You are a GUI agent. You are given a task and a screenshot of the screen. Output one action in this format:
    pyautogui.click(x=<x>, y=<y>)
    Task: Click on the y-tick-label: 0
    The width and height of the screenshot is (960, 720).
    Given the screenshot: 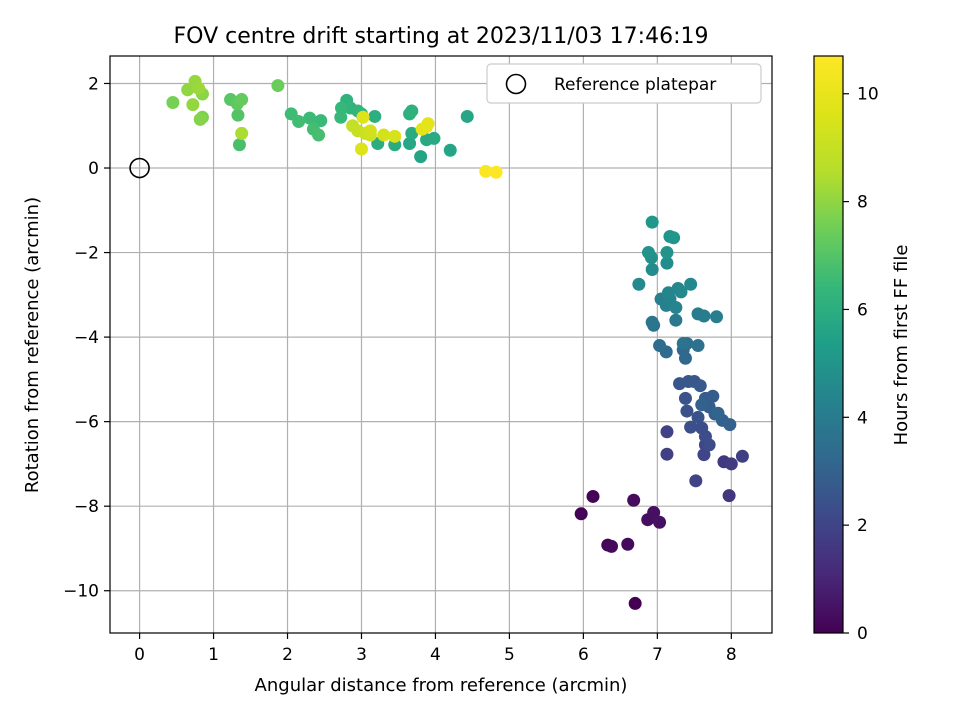 What is the action you would take?
    pyautogui.click(x=93, y=169)
    